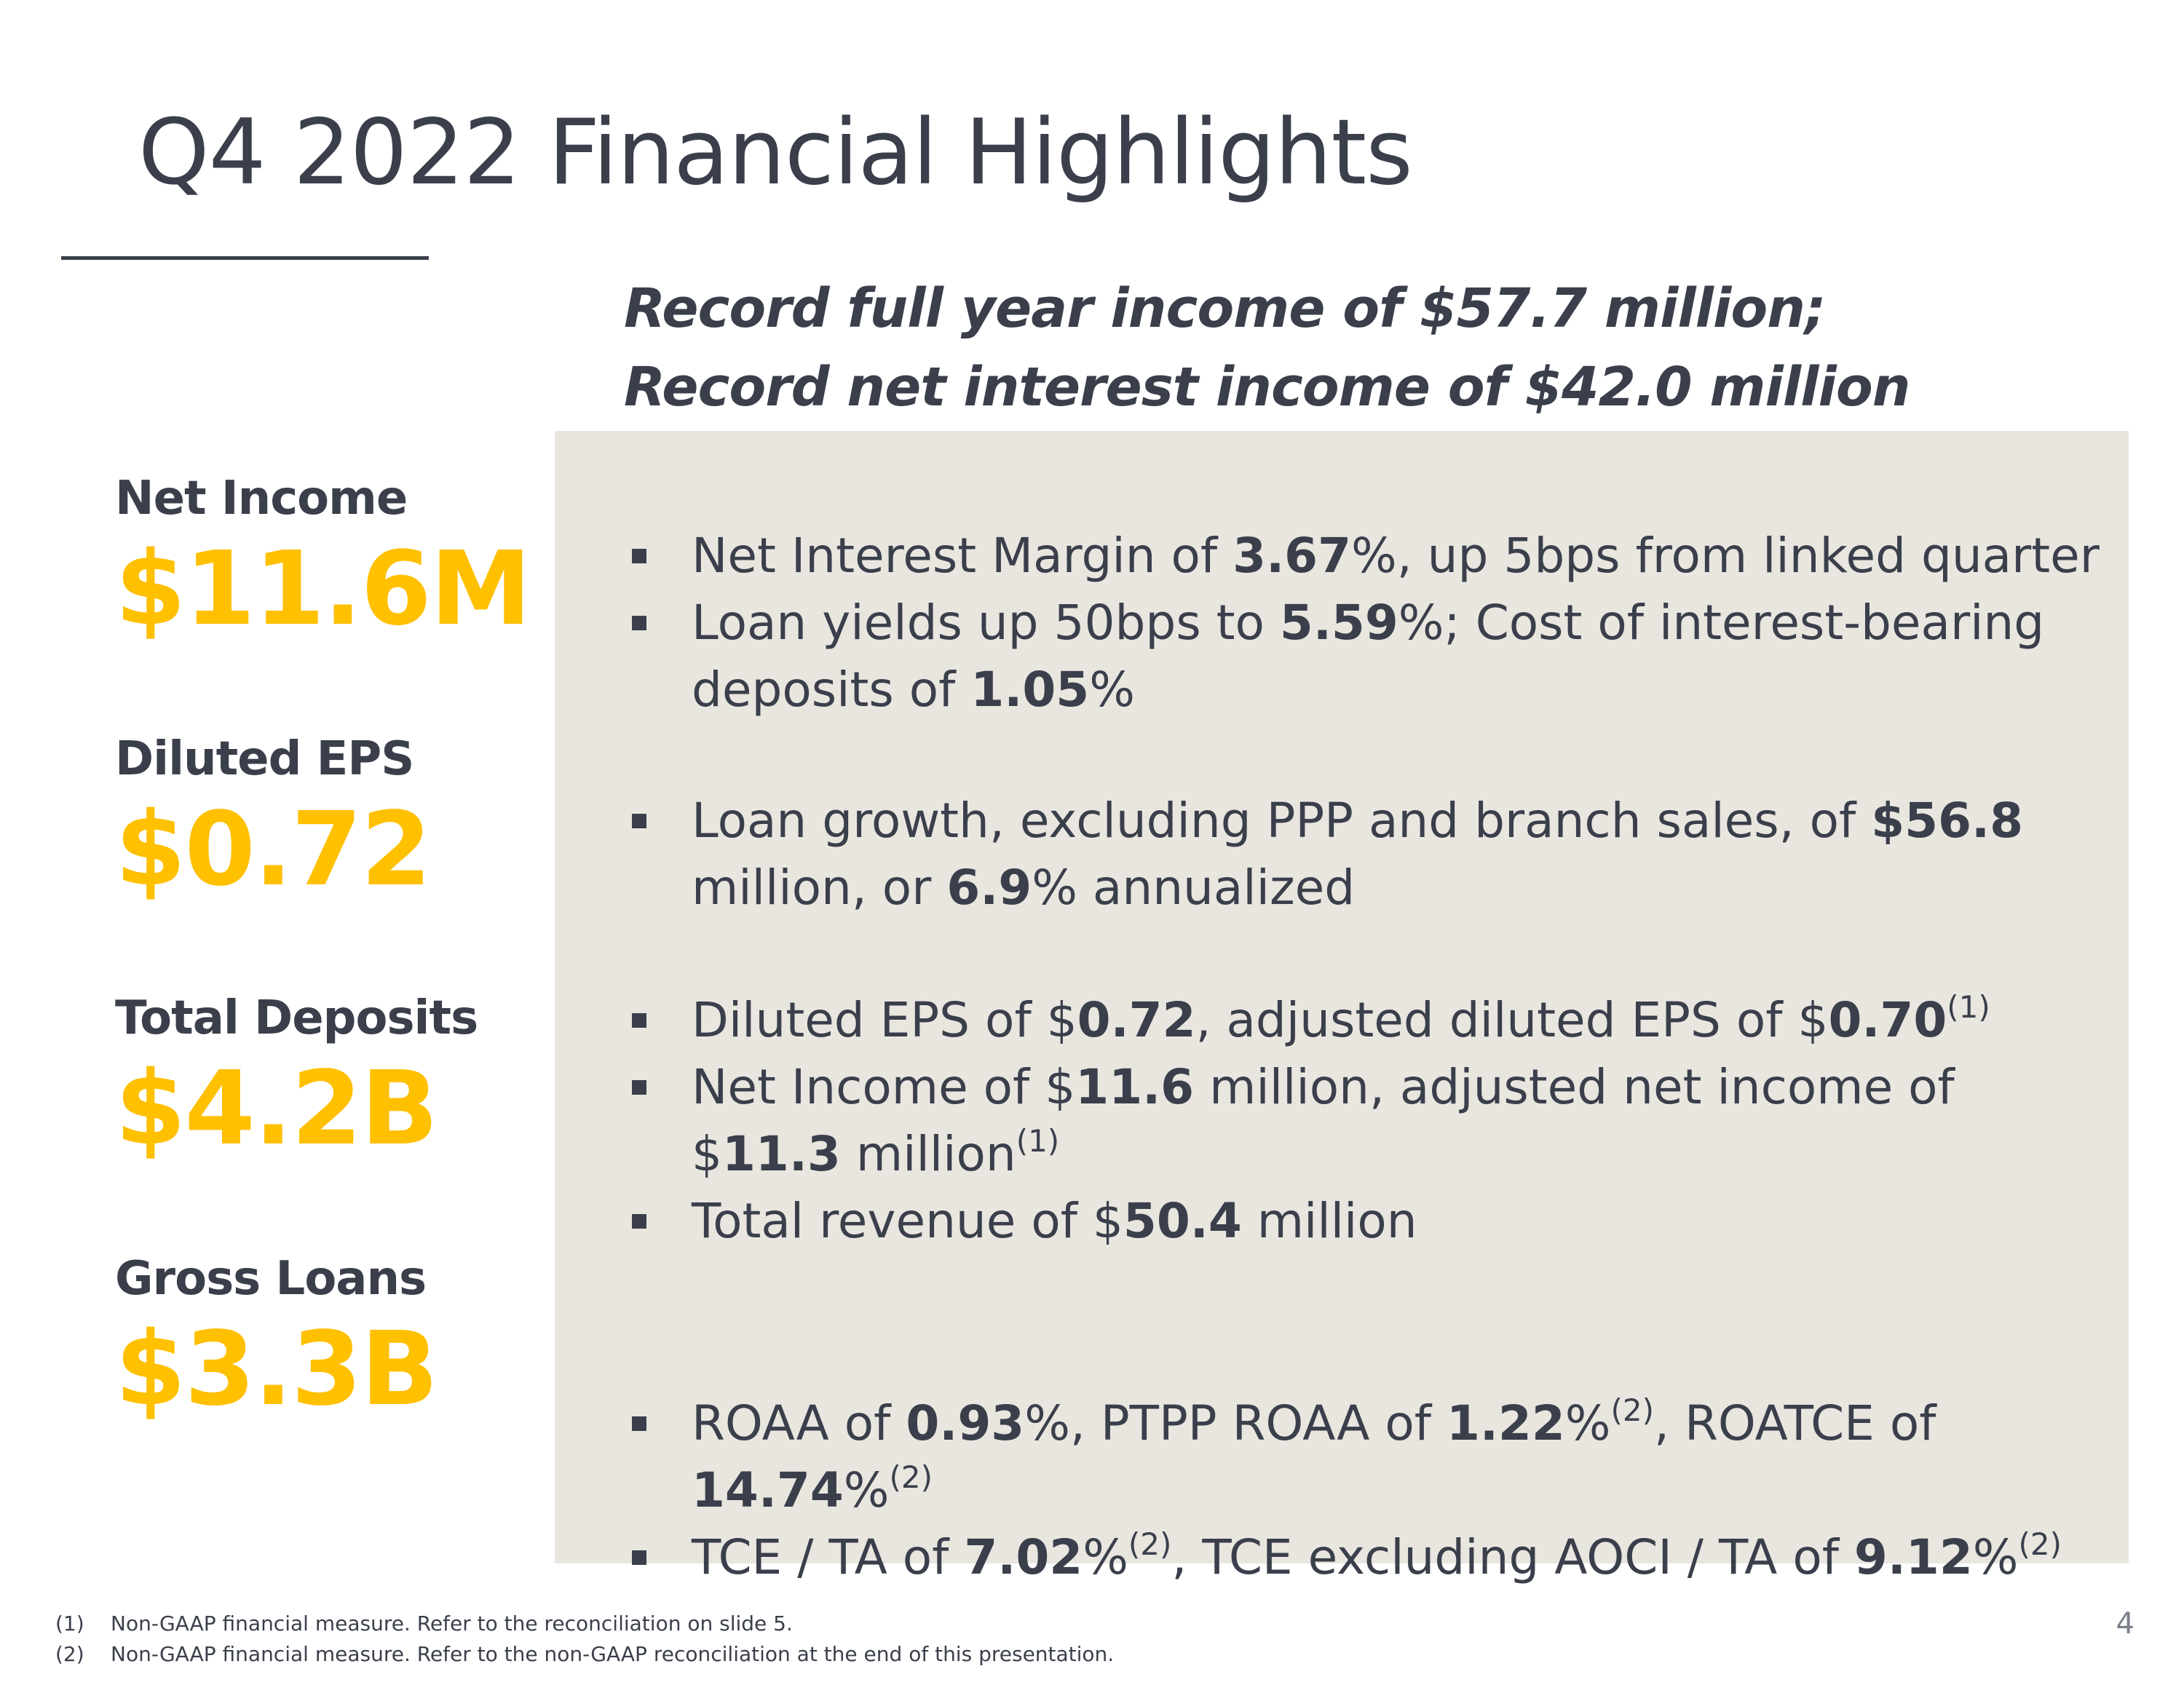 The width and height of the screenshot is (2184, 1685). I want to click on bullet-total-revenue: Total revenue of $50.4 million, so click(1371, 1221).